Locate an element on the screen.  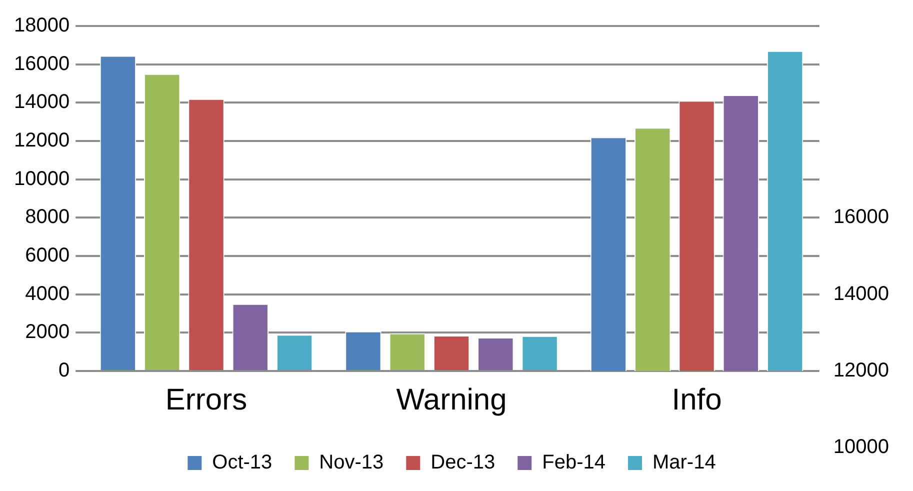
text: 10000 is located at coordinates (861, 447).